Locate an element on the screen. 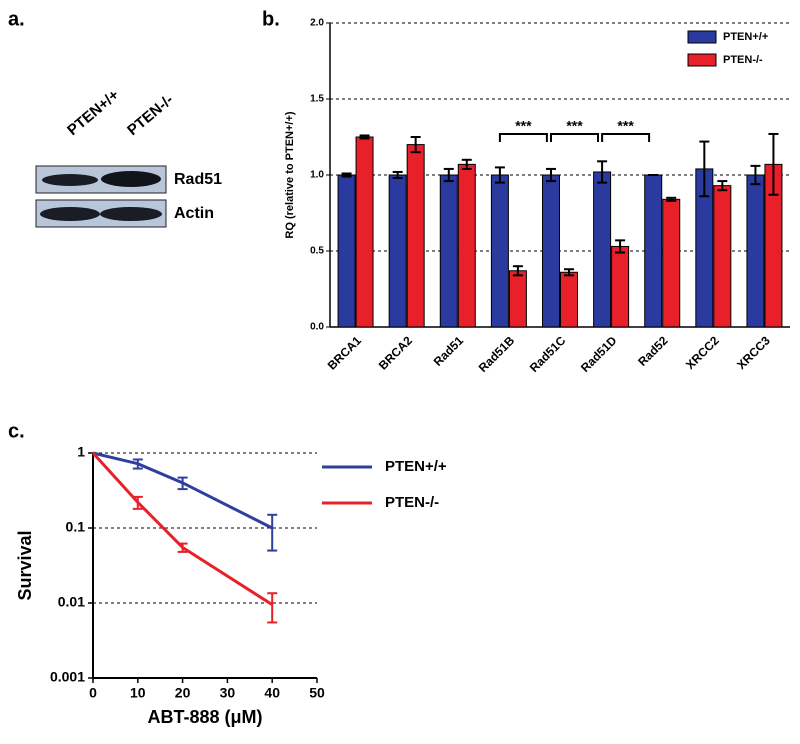 Image resolution: width=800 pixels, height=744 pixels. x-tick-label: XRCC3 is located at coordinates (753, 352).